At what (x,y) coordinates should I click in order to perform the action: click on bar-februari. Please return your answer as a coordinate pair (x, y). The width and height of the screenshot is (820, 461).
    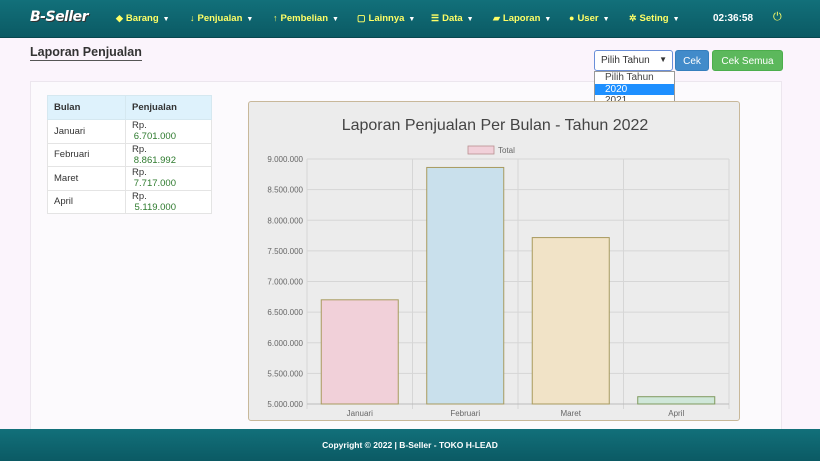
    Looking at the image, I should click on (465, 285).